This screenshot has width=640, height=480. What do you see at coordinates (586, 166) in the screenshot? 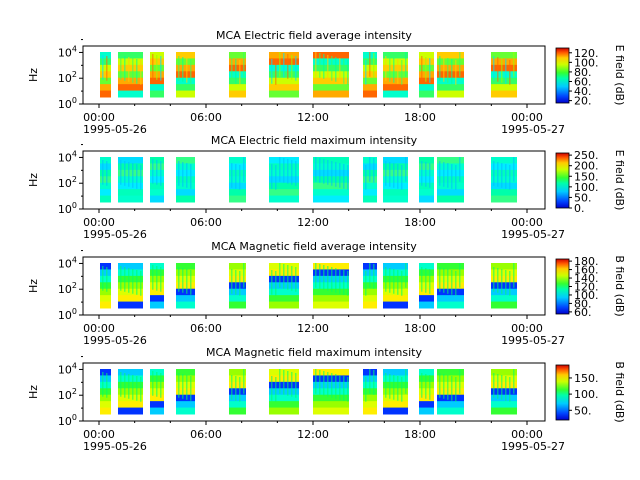
I see `colorbar-tick-label: 200.` at bounding box center [586, 166].